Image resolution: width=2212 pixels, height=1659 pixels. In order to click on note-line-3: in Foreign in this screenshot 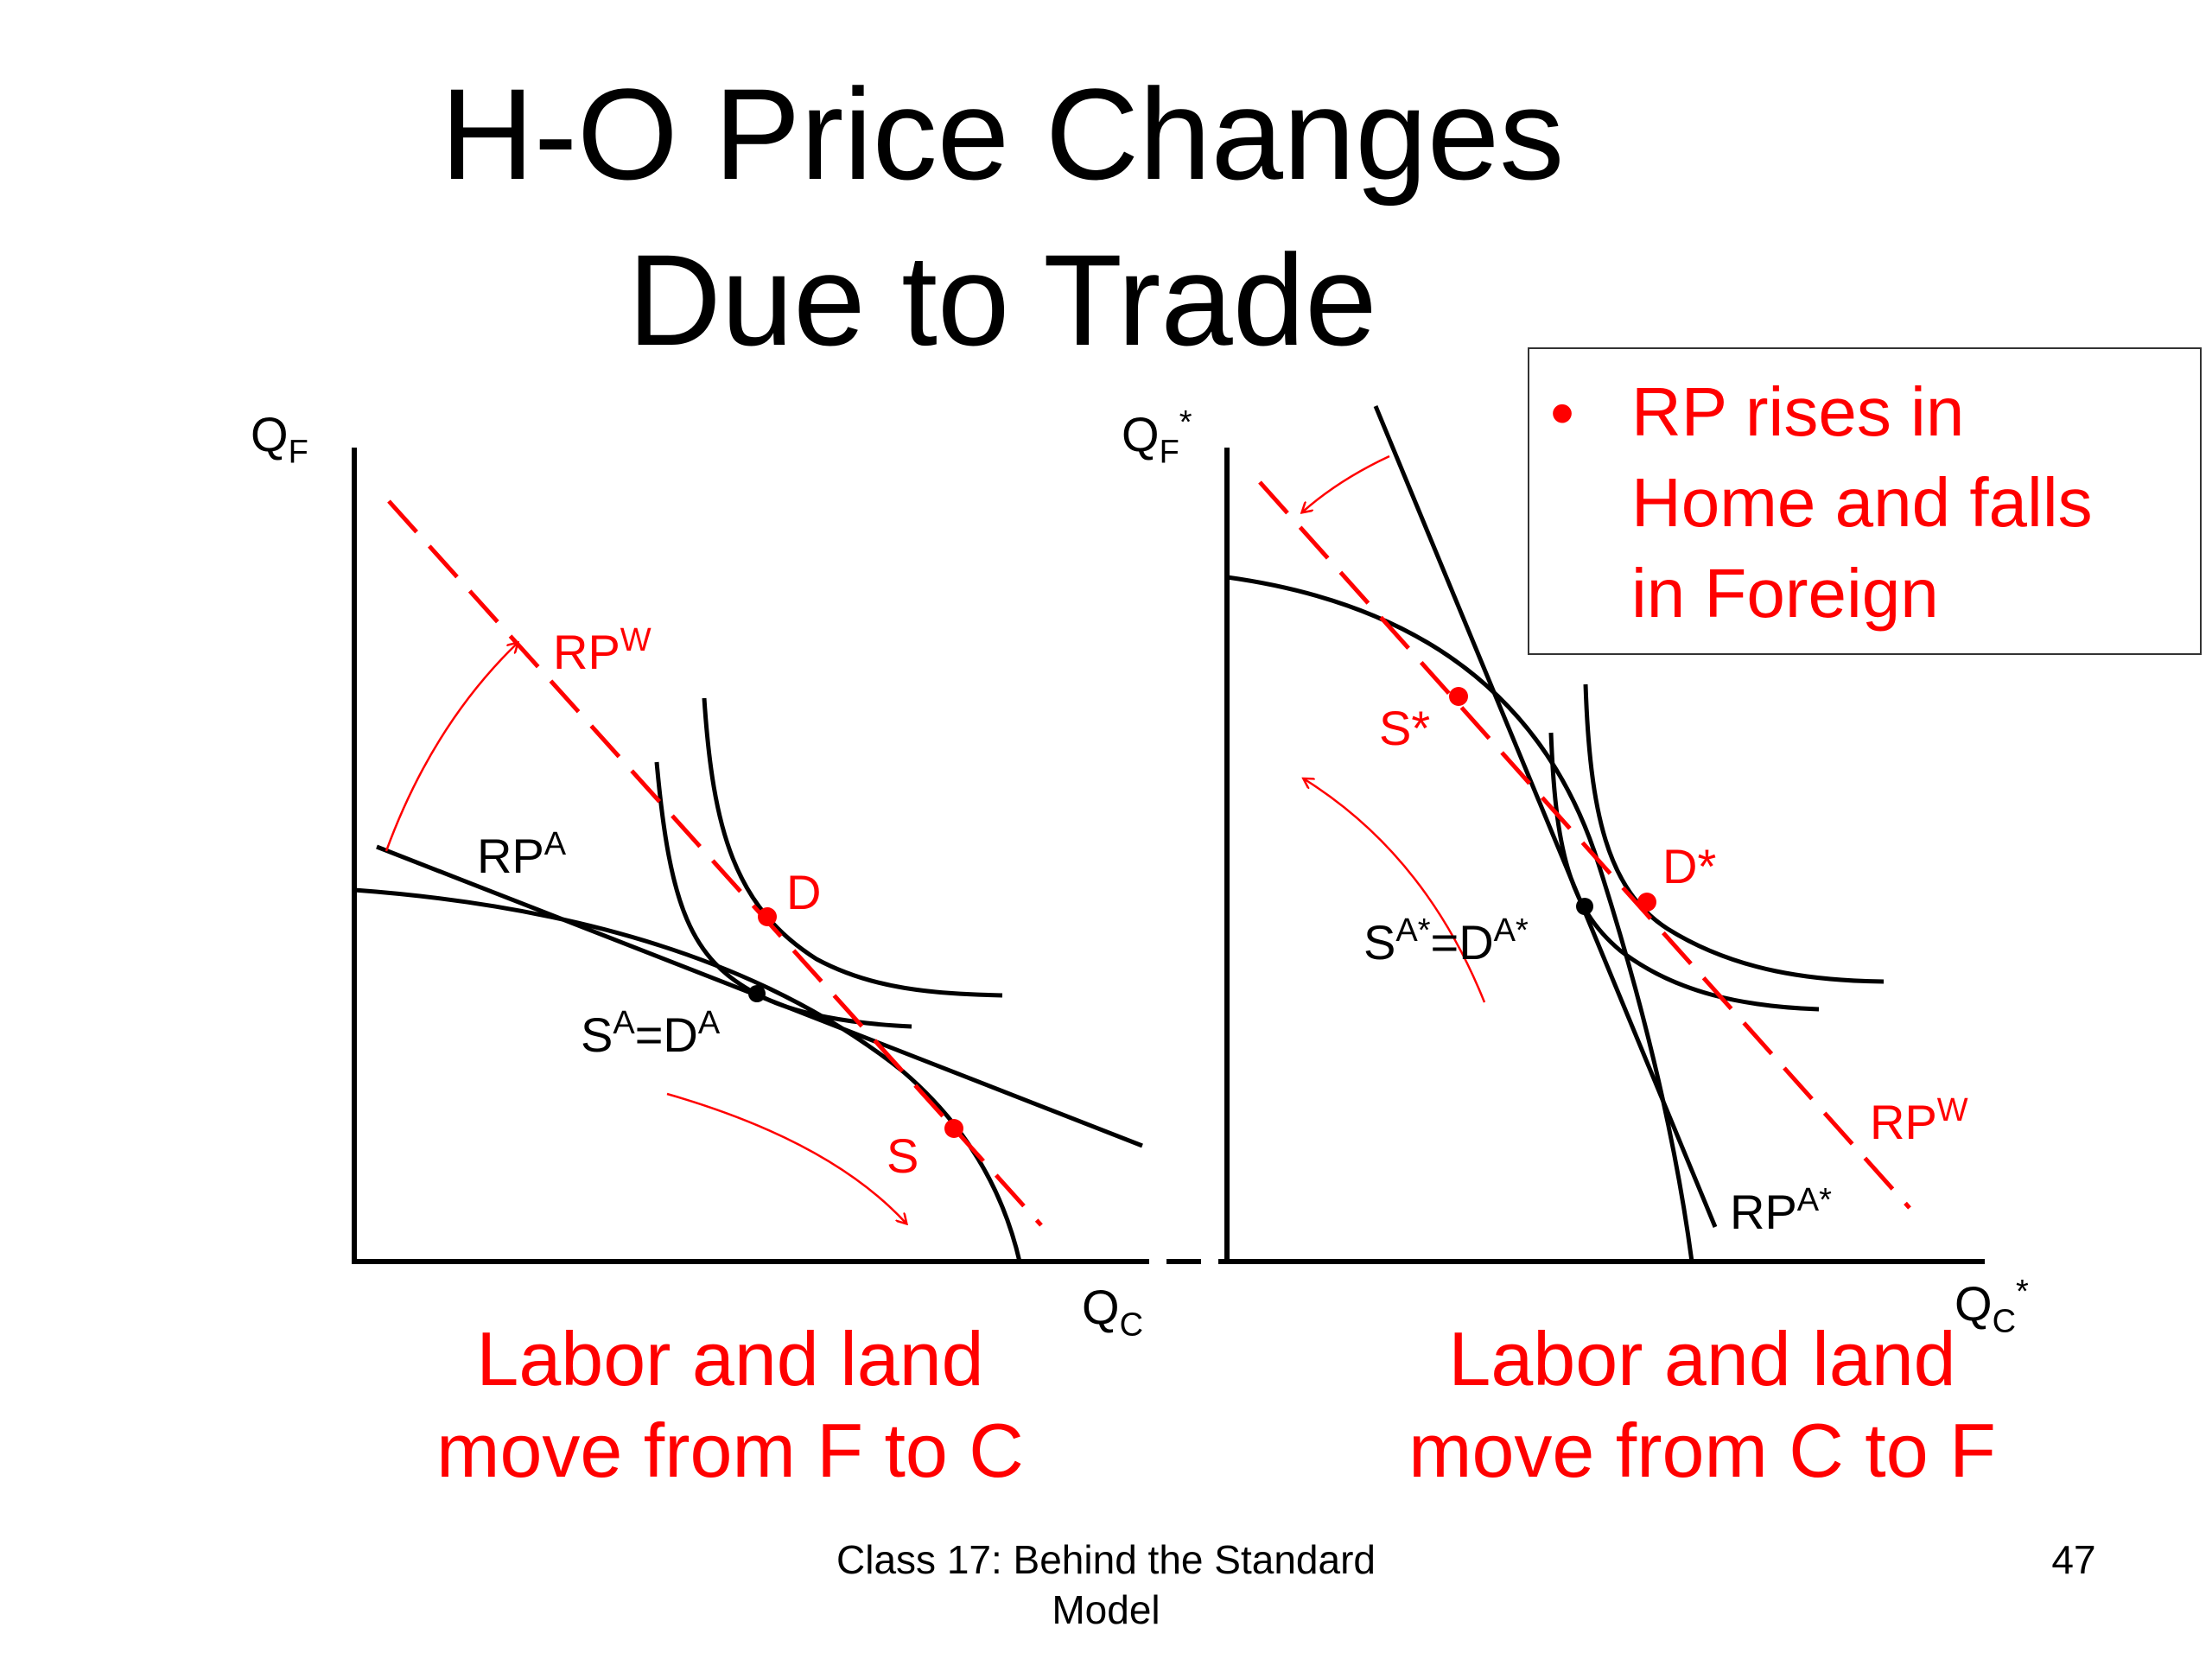, I will do `click(1785, 593)`.